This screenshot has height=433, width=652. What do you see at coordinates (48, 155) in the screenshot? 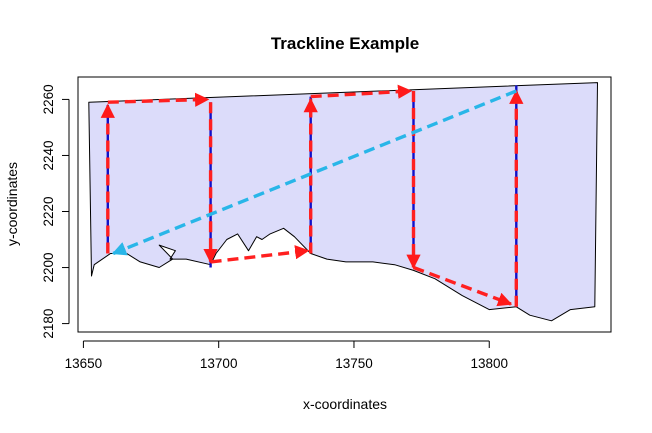
I see `y-tick-label: 2240` at bounding box center [48, 155].